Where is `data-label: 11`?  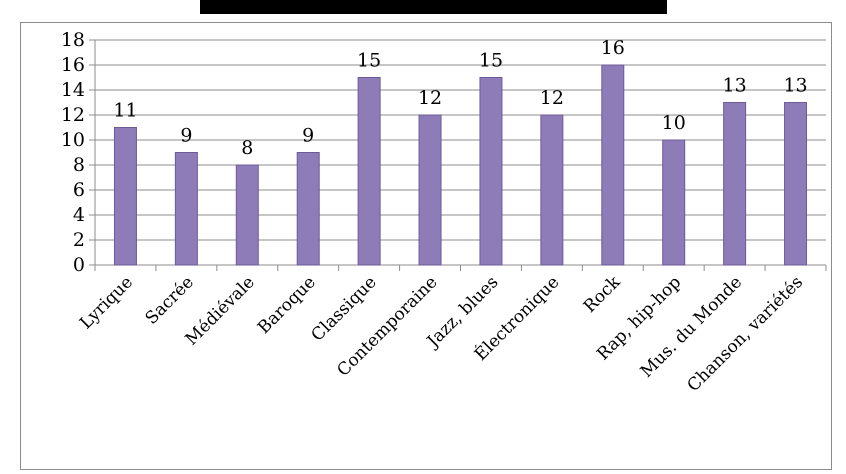
data-label: 11 is located at coordinates (125, 111).